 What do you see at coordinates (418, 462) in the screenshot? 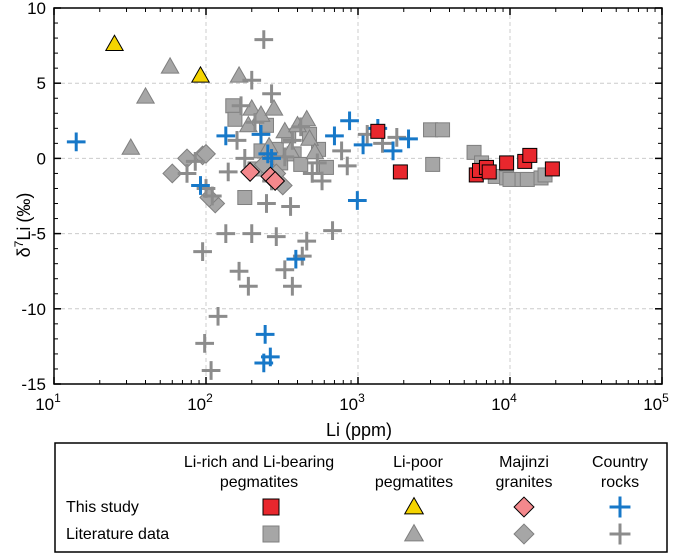
I see `legend-header-li-poor-line1: Li-poor` at bounding box center [418, 462].